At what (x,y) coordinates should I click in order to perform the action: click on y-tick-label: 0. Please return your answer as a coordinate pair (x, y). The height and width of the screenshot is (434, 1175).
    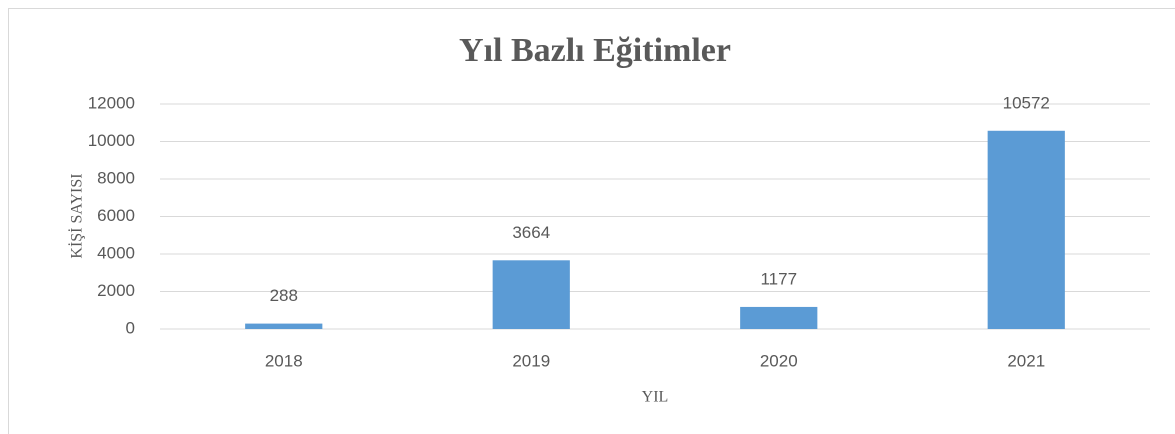
    Looking at the image, I should click on (130, 327).